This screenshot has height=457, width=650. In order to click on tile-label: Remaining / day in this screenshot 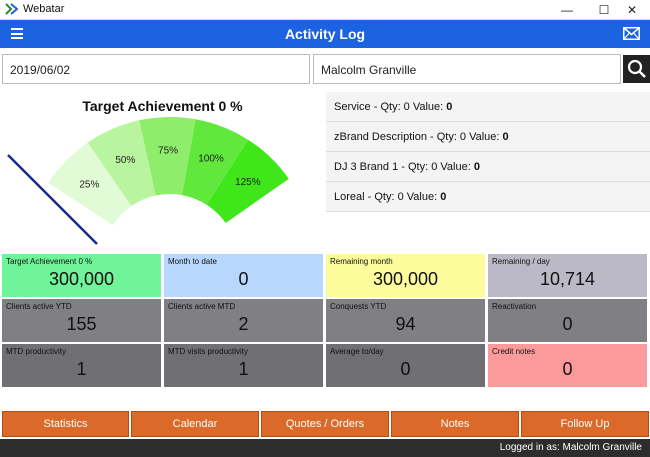, I will do `click(521, 261)`.